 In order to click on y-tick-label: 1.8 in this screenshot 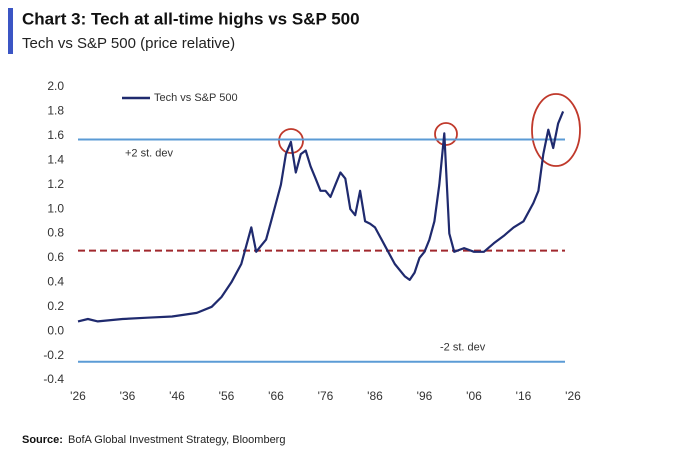, I will do `click(55, 111)`.